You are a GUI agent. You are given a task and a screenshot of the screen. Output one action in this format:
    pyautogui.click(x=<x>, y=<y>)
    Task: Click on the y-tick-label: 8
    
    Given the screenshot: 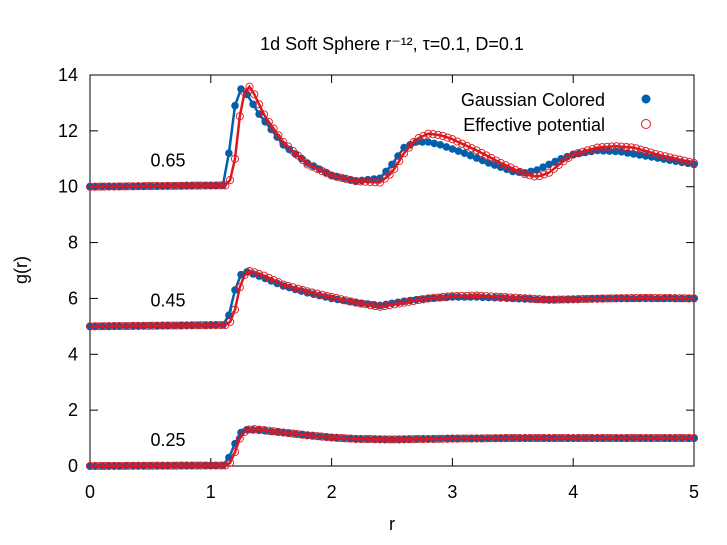 What is the action you would take?
    pyautogui.click(x=73, y=243)
    